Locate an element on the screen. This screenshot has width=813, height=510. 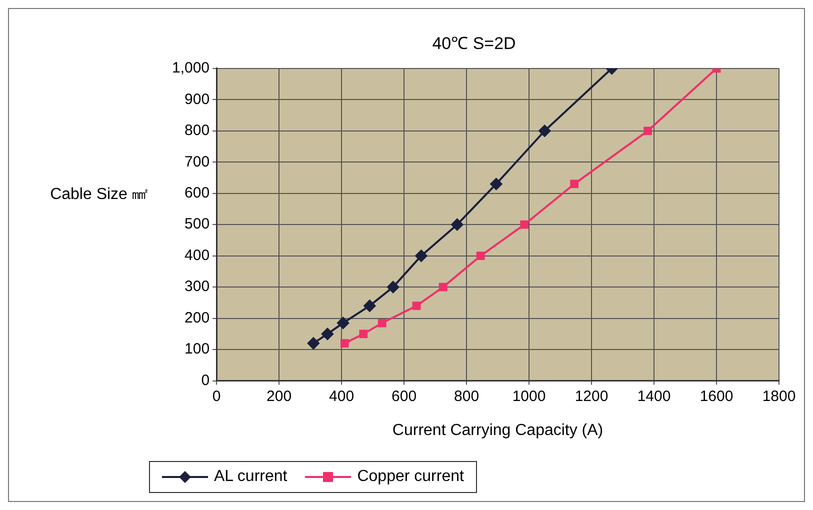
x-tick-label: 1400 is located at coordinates (654, 396).